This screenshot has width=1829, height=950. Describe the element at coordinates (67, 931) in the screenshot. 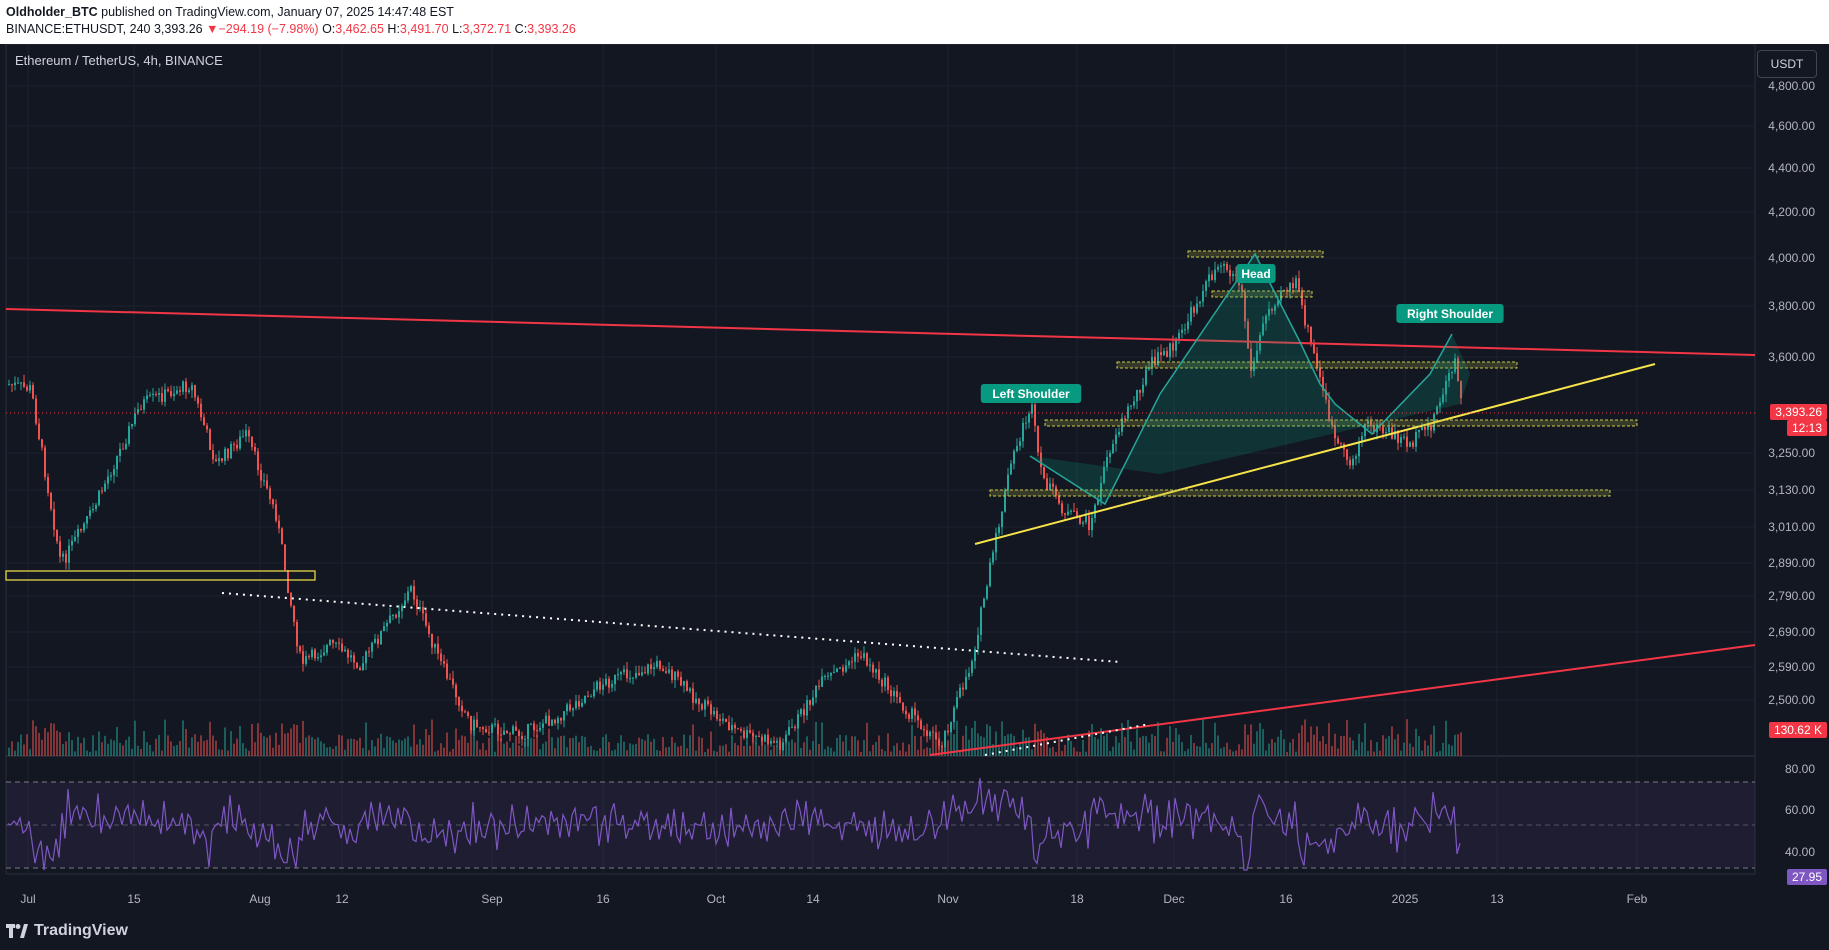

I see `tradingview-logo: TradingView` at that location.